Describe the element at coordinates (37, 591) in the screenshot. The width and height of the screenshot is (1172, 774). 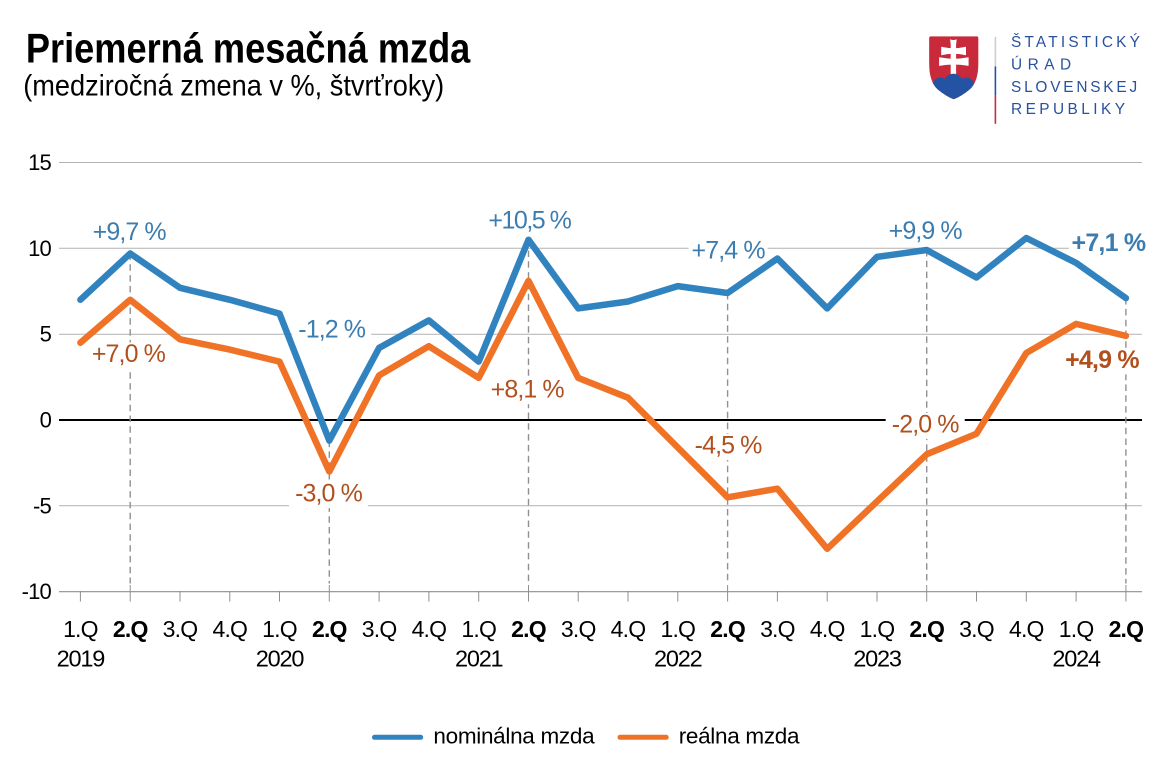
I see `svg-text: -10` at that location.